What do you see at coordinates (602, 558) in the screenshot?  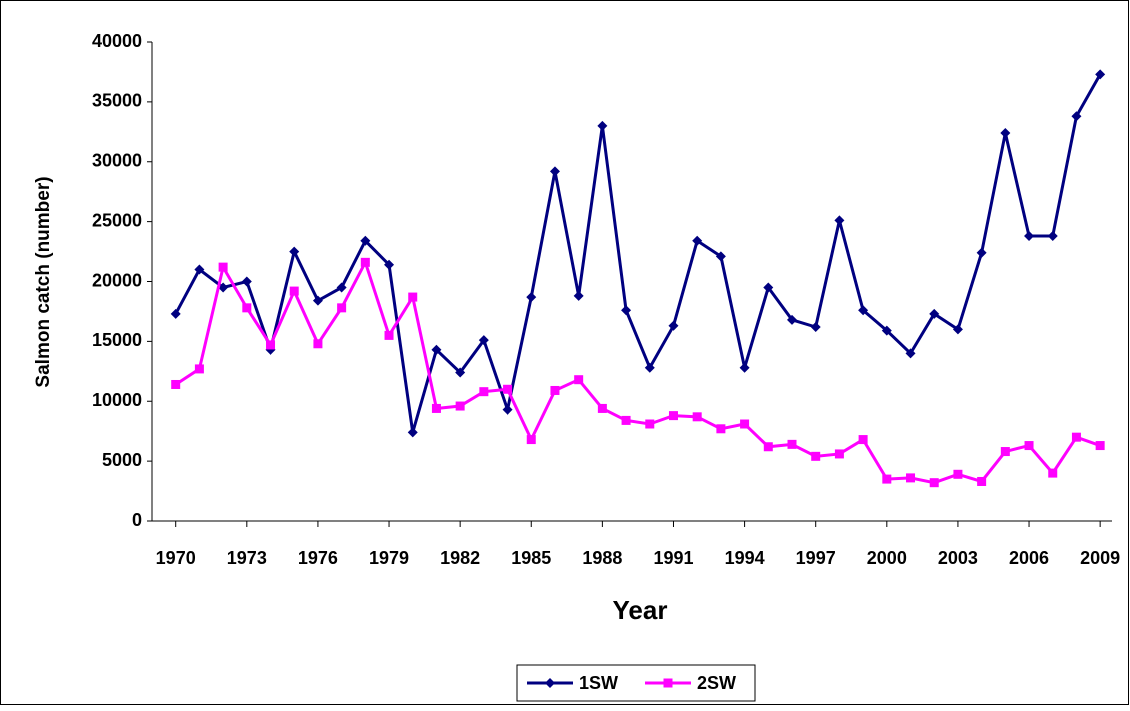 I see `x-tick-label: 1988` at bounding box center [602, 558].